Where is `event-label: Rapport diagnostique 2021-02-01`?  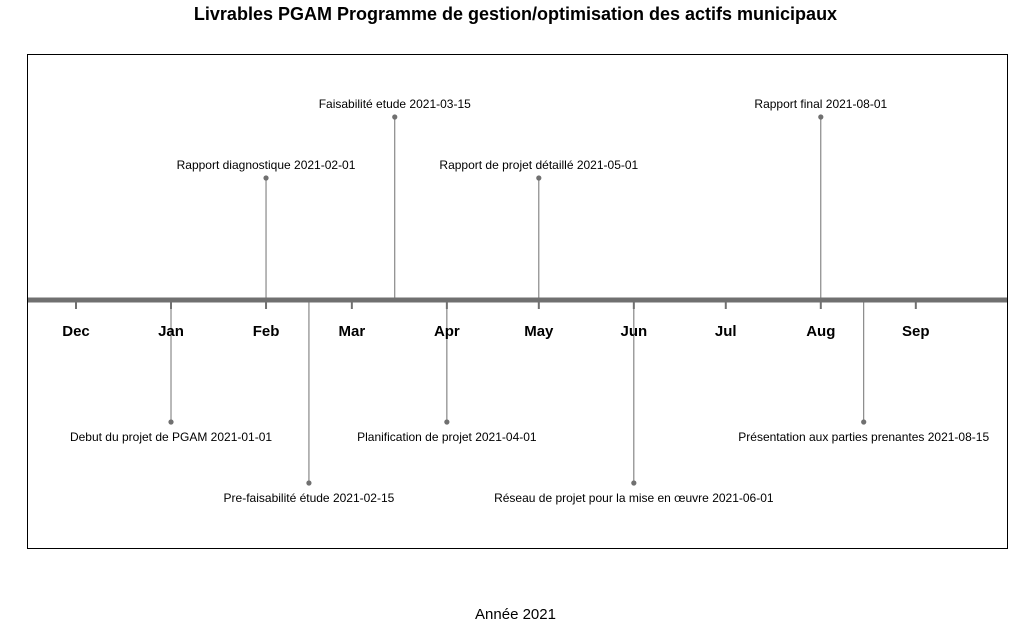
event-label: Rapport diagnostique 2021-02-01 is located at coordinates (266, 165).